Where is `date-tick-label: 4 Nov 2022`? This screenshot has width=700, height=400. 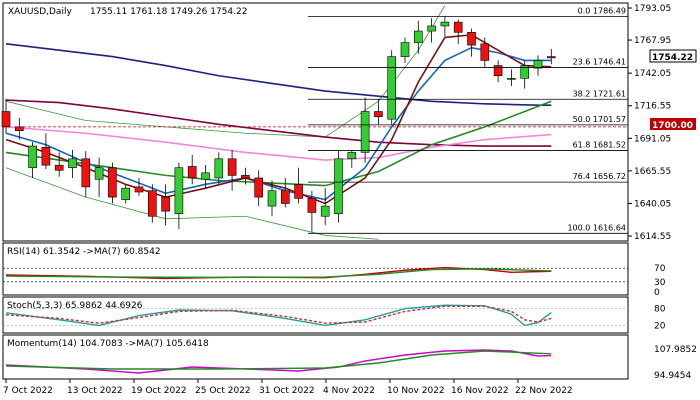
date-tick-label: 4 Nov 2022 is located at coordinates (349, 391).